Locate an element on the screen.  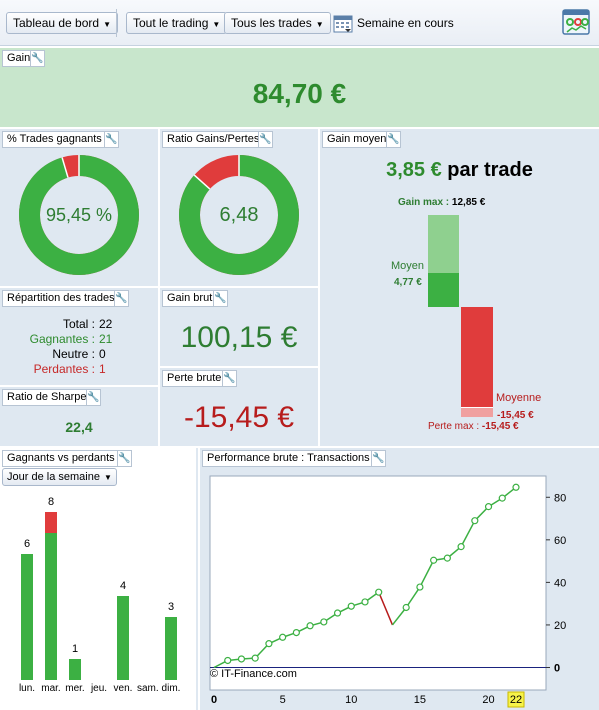
panel-title: % Trades gagnants is located at coordinates (54, 139).